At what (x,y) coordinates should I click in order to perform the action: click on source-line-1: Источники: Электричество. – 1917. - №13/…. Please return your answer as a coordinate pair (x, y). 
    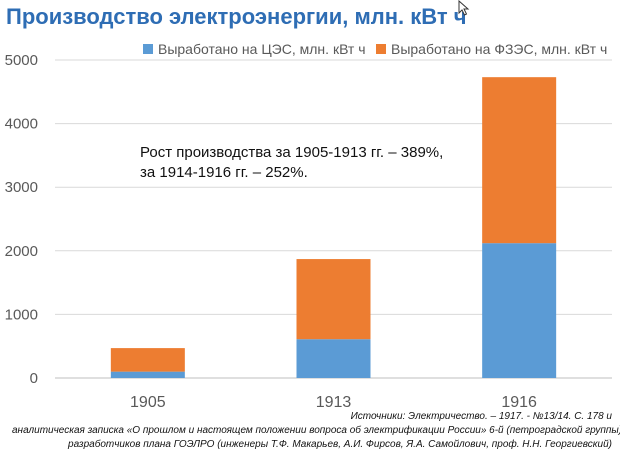
    Looking at the image, I should click on (481, 416).